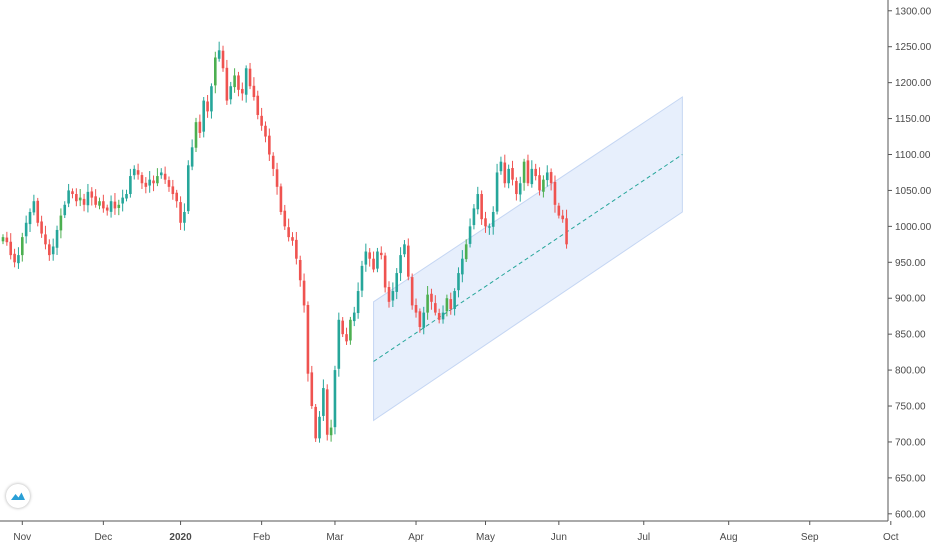 The width and height of the screenshot is (932, 550). What do you see at coordinates (910, 335) in the screenshot?
I see `price-tick-label: 850.00` at bounding box center [910, 335].